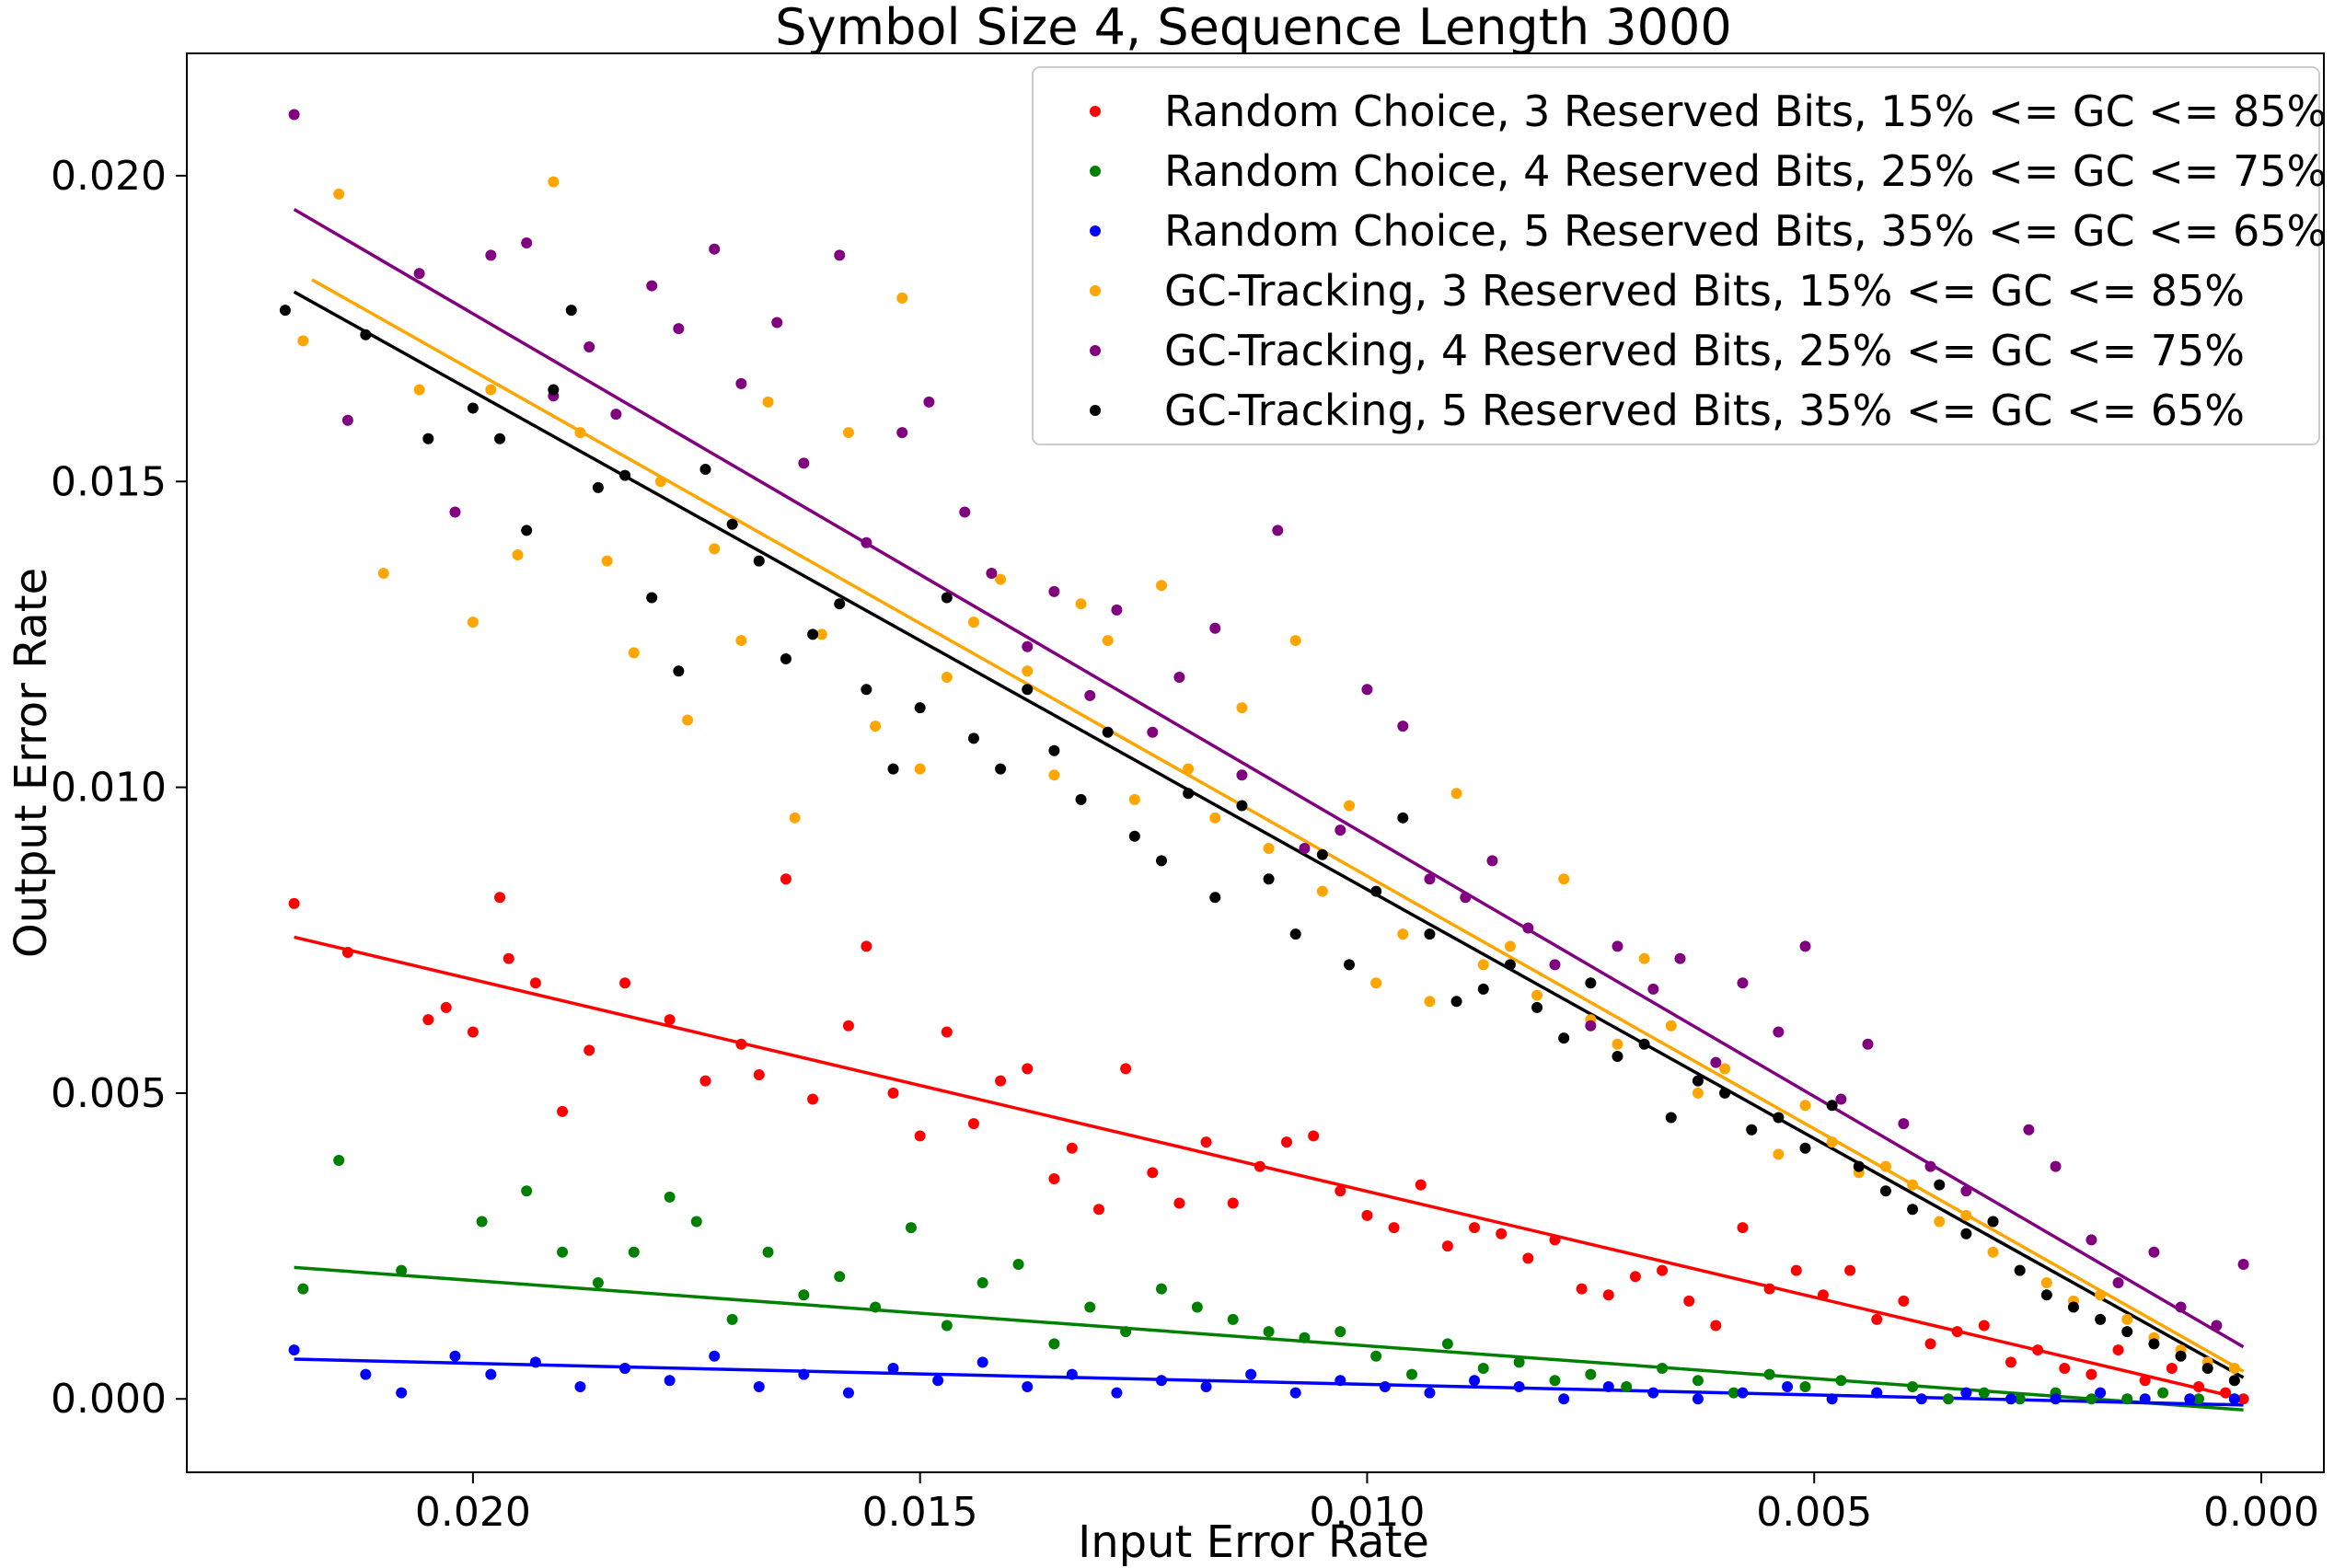 This screenshot has height=1568, width=2334. I want to click on y-tick-label: 0.015, so click(109, 481).